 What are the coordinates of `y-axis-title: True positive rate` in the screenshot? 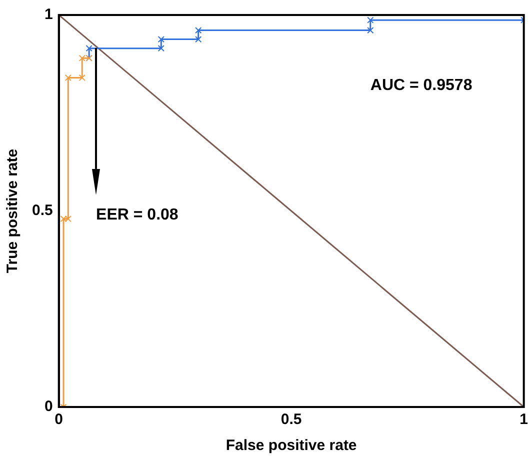 It's located at (13, 211).